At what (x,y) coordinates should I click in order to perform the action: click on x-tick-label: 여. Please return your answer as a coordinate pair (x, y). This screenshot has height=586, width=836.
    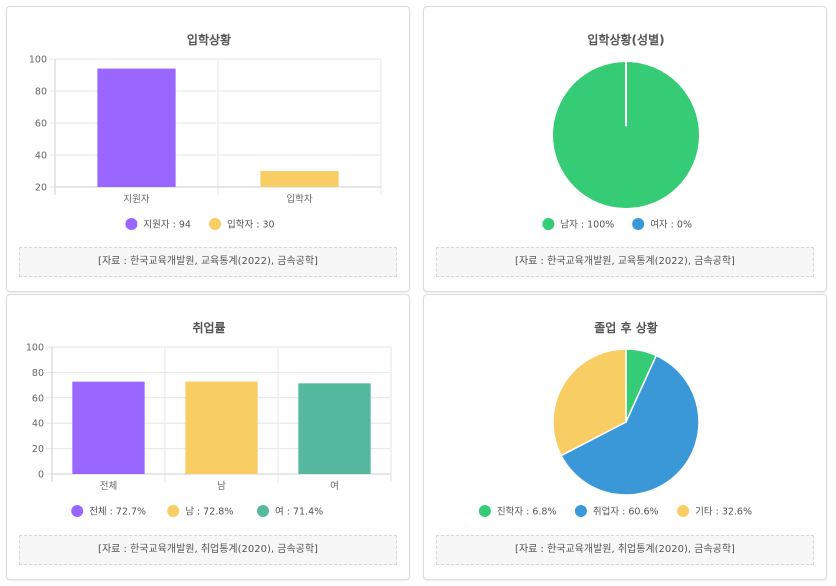
    Looking at the image, I should click on (334, 486).